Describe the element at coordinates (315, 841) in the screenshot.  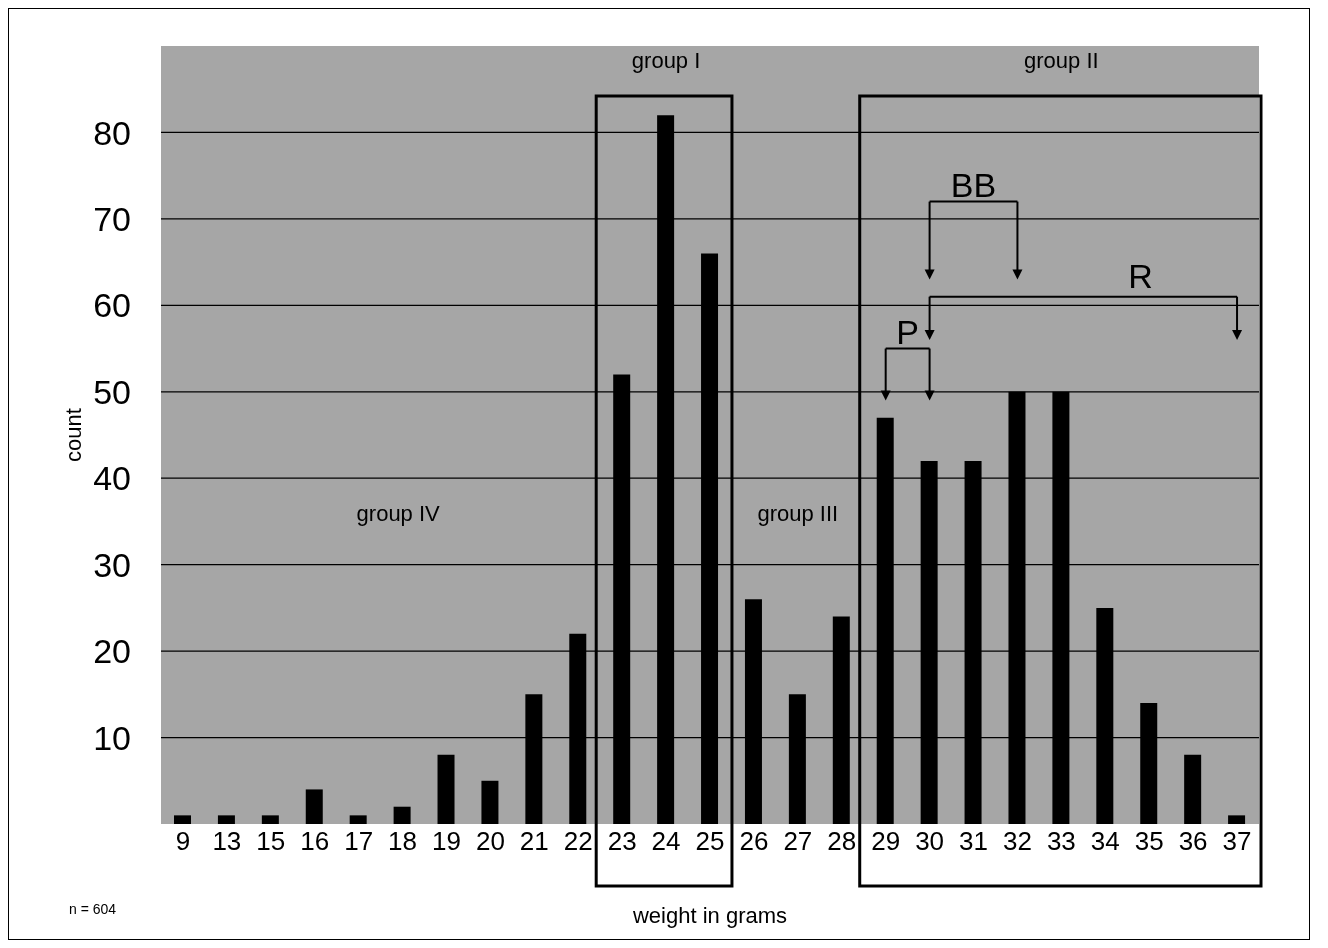
I see `x-tick-label: 16` at that location.